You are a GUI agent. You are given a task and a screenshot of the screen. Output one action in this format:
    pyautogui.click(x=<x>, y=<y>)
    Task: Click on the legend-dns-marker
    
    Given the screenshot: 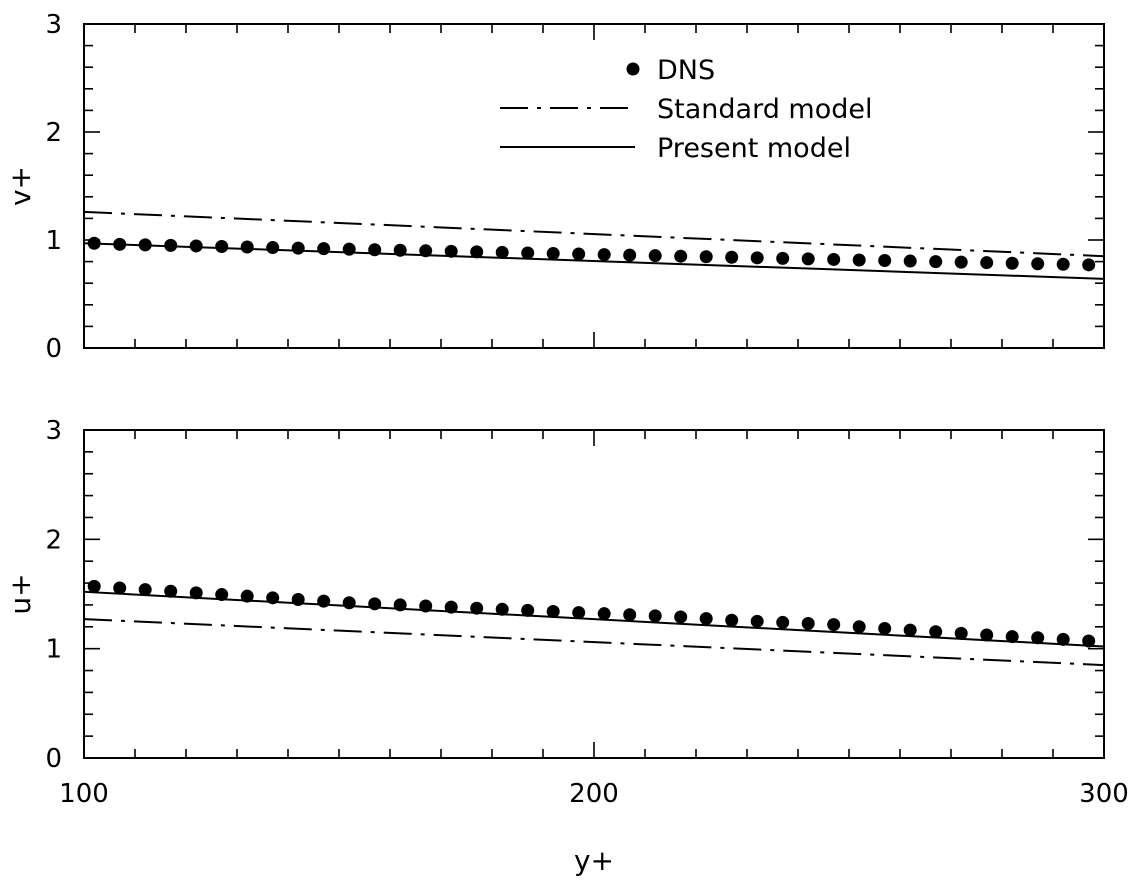 What is the action you would take?
    pyautogui.click(x=633, y=69)
    